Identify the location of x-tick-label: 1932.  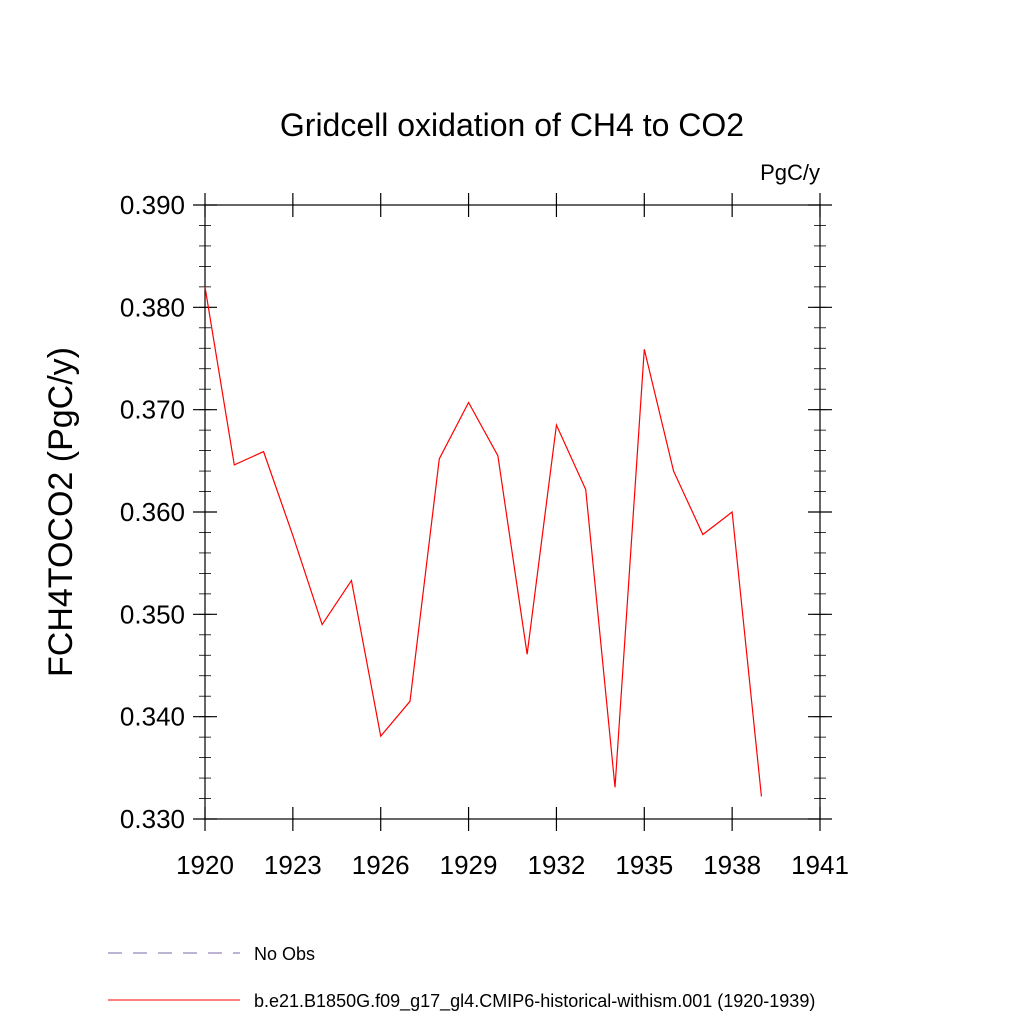
(557, 865).